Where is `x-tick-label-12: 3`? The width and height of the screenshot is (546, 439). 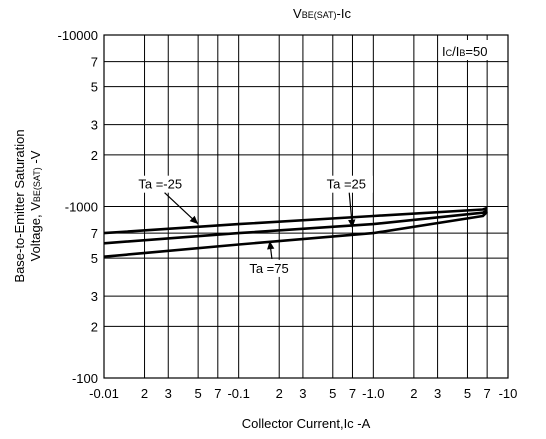 x-tick-label-12: 3 is located at coordinates (437, 393).